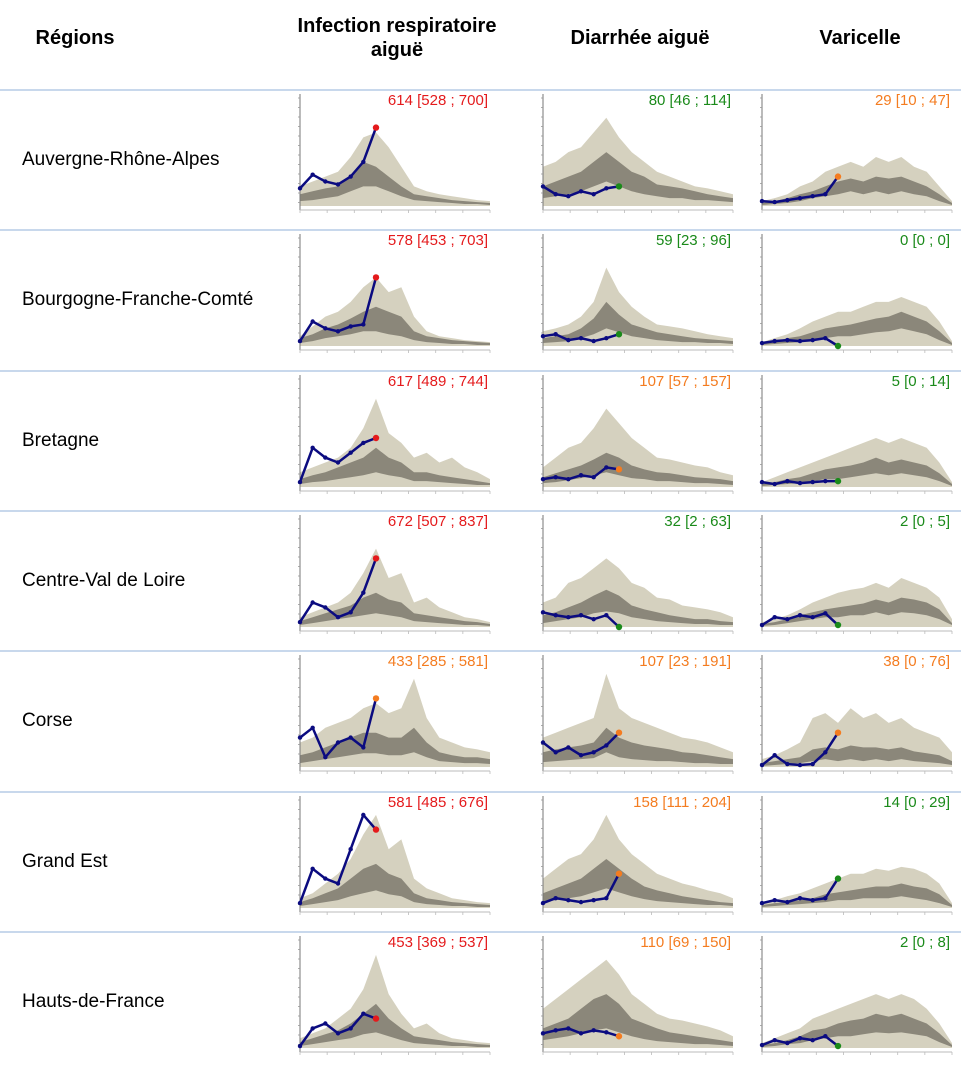 The height and width of the screenshot is (1075, 961). I want to click on sparkline: 5 [0 ; 14], so click(856, 433).